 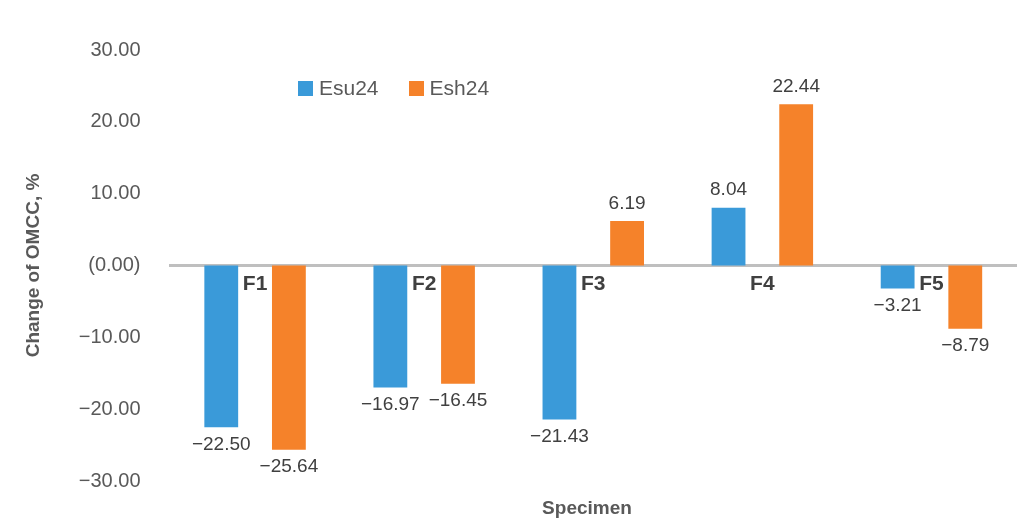 I want to click on y-tick-label: (0.00), so click(x=114, y=264).